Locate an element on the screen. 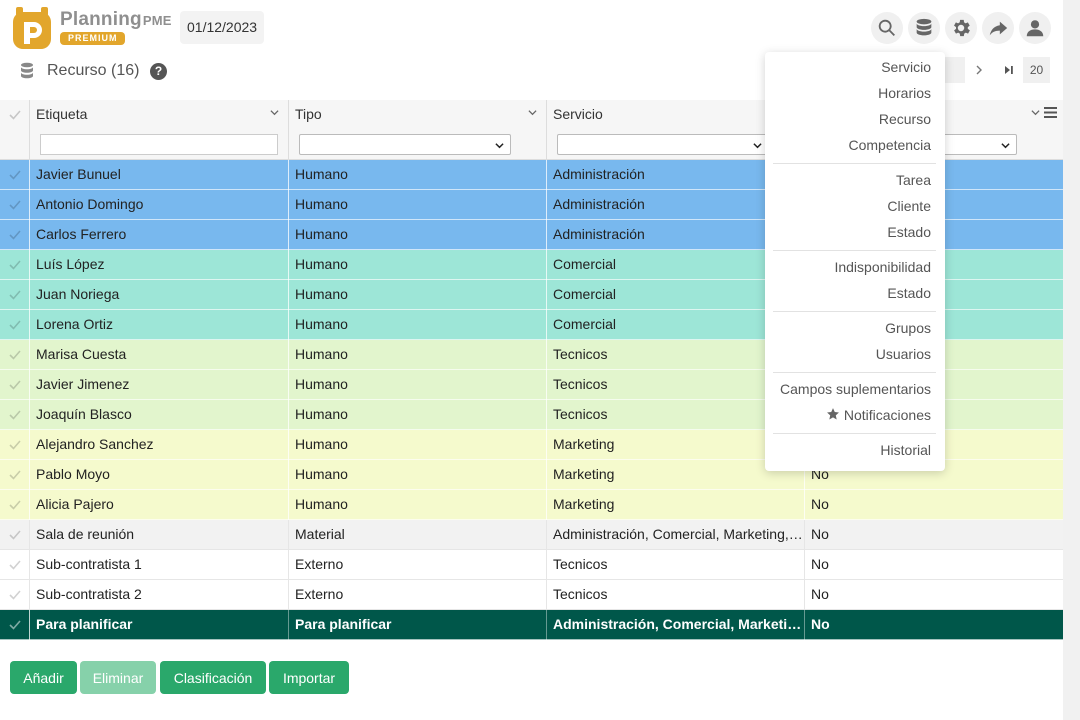 The width and height of the screenshot is (1080, 720). cell-etiqueta: Marisa Cuesta is located at coordinates (159, 355).